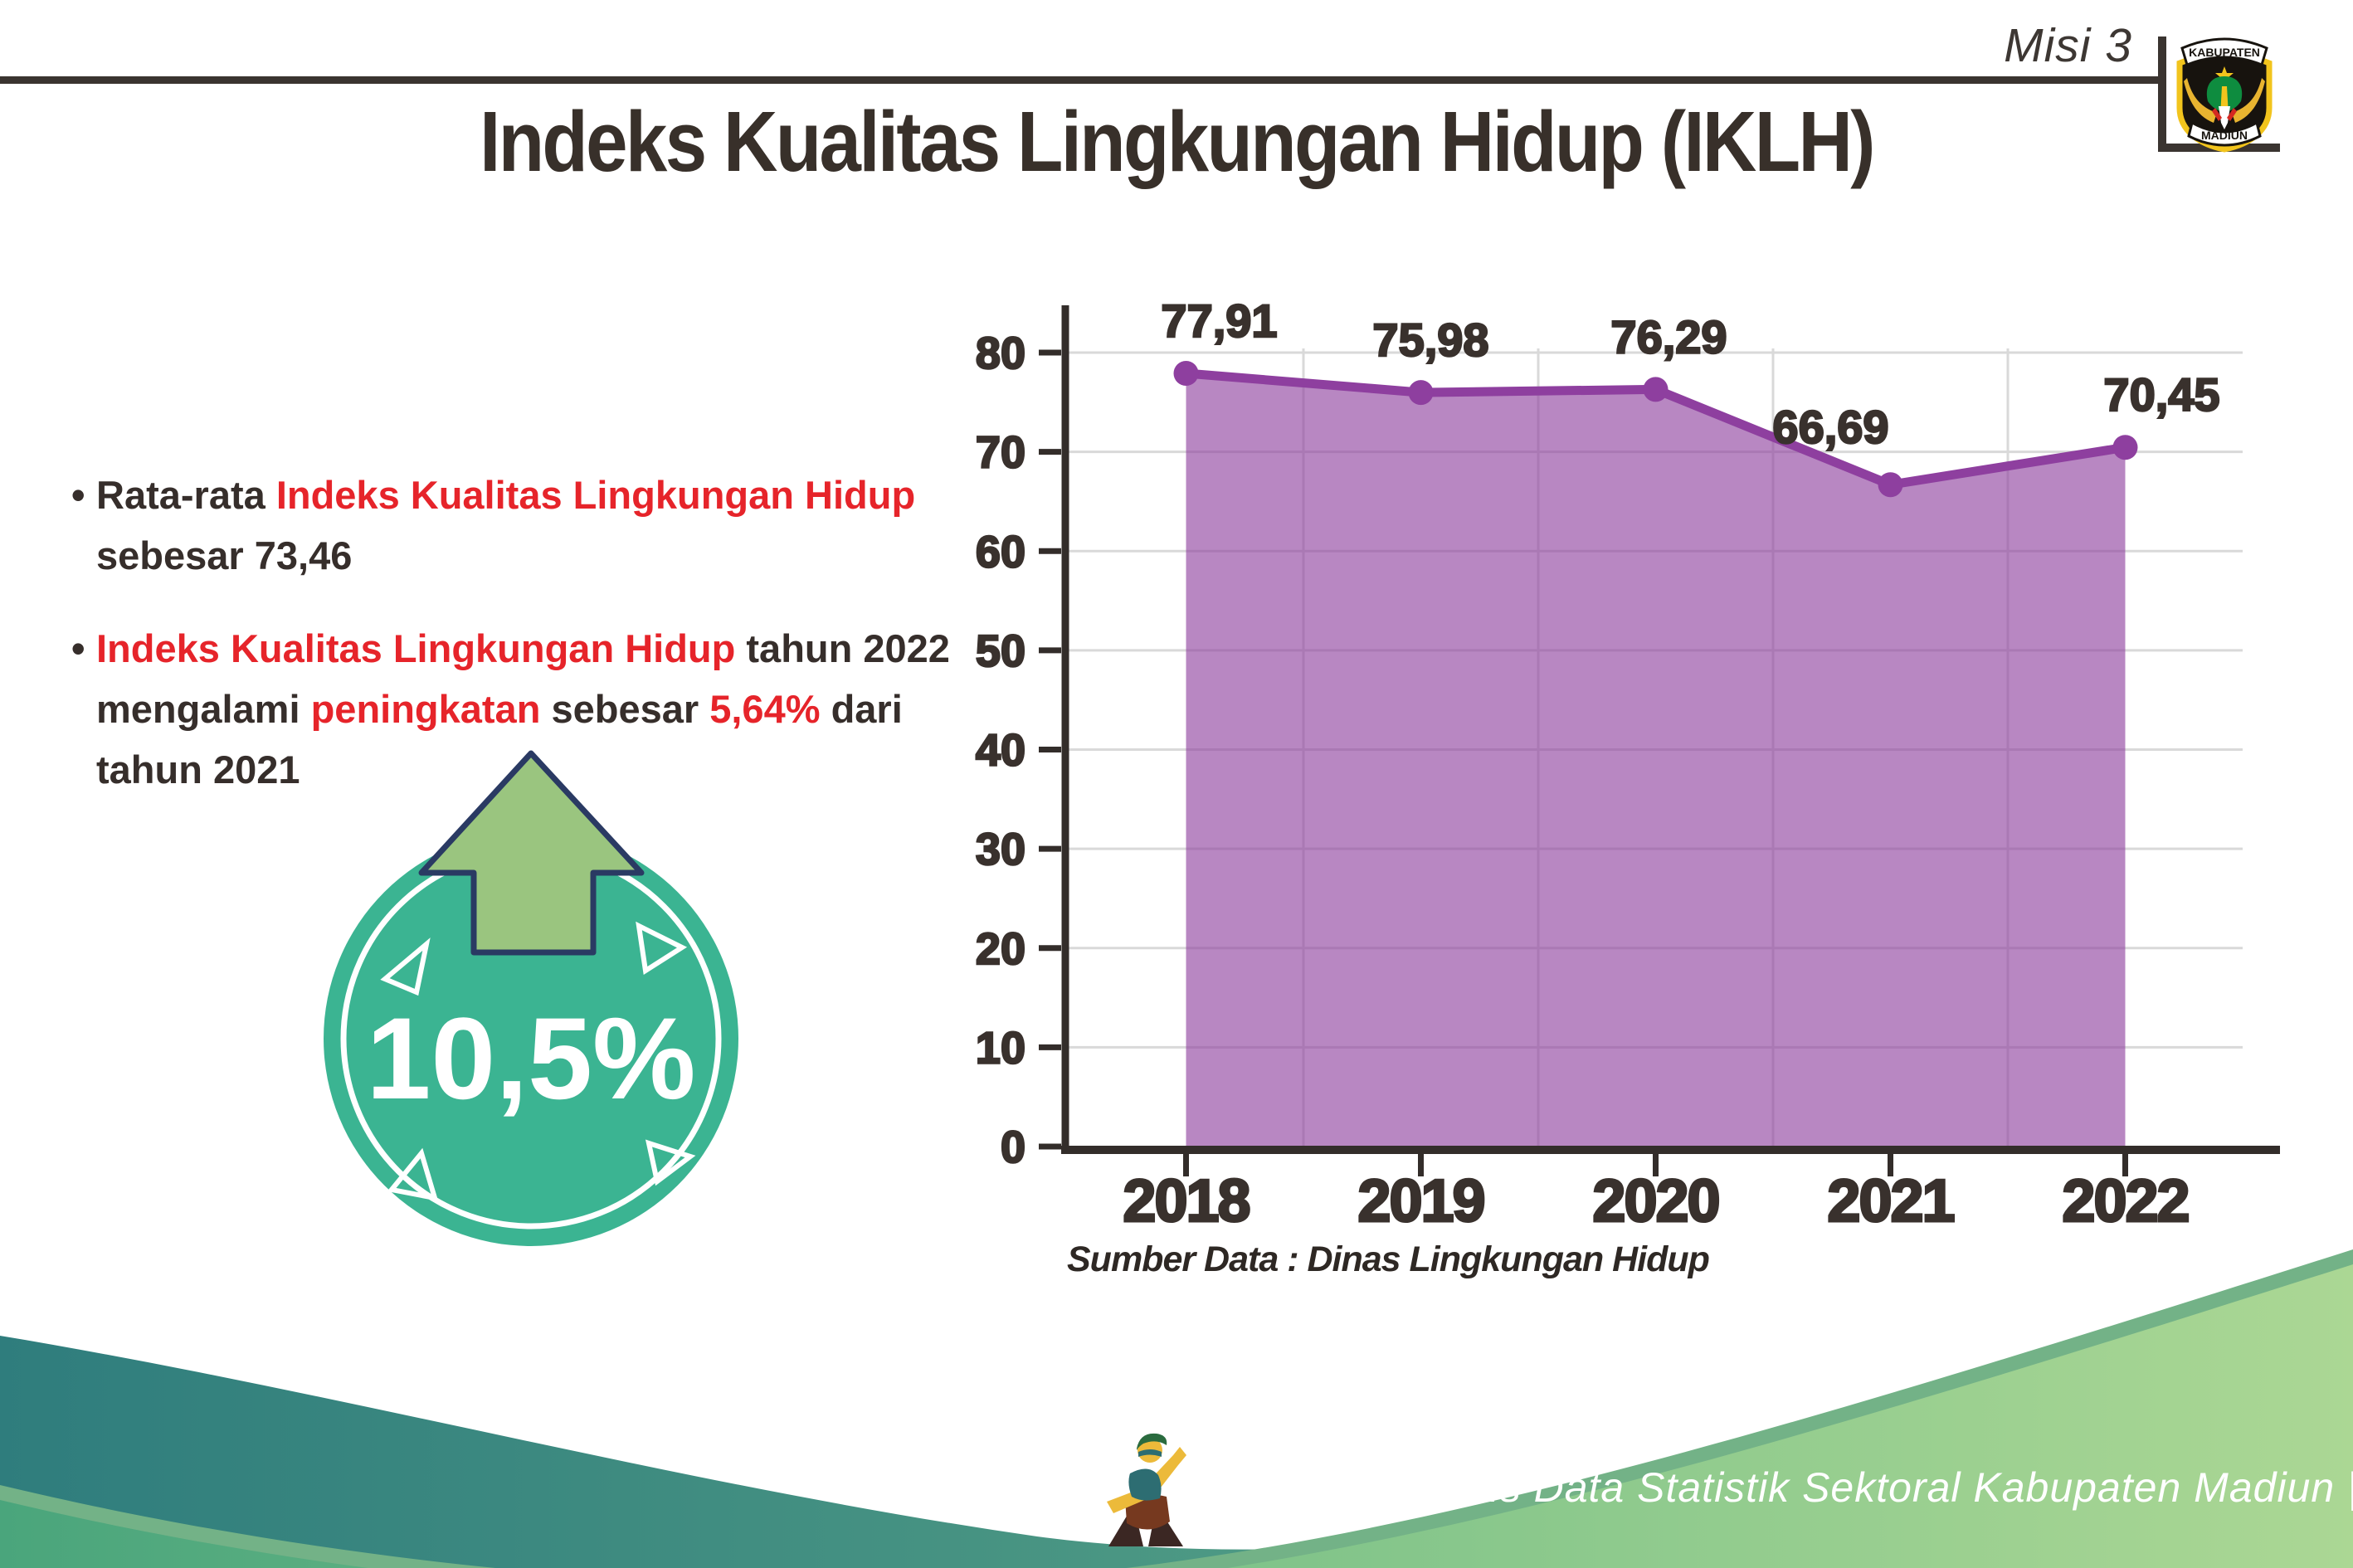  What do you see at coordinates (2217, 114) in the screenshot?
I see `logo-red-left` at bounding box center [2217, 114].